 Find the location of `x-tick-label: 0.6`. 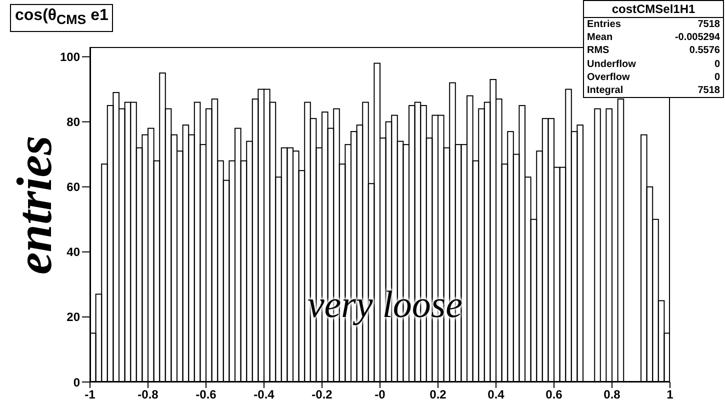

x-tick-label: 0.6 is located at coordinates (554, 395).